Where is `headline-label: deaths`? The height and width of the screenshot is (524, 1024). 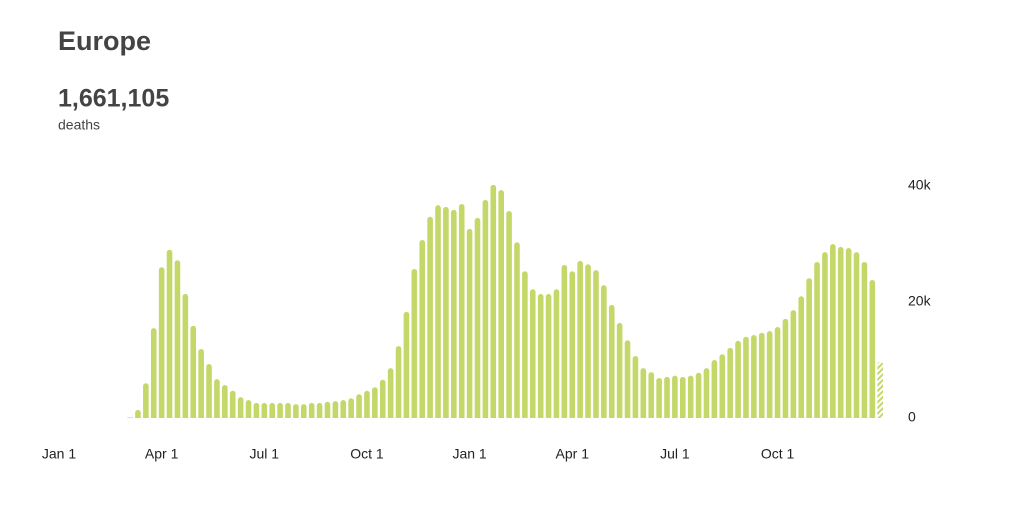
headline-label: deaths is located at coordinates (79, 125).